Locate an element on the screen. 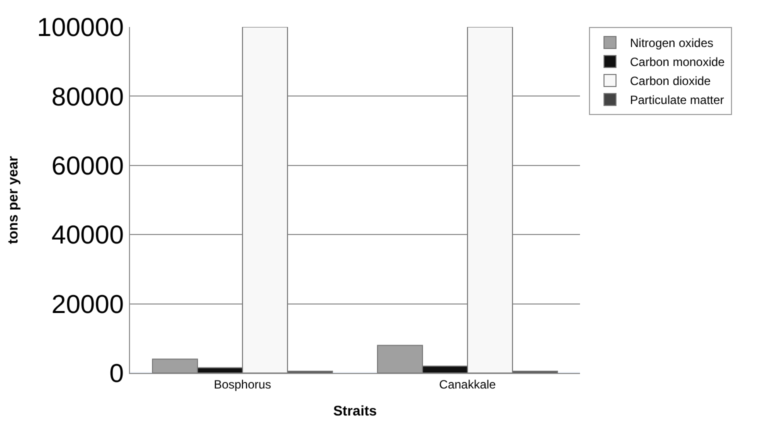 This screenshot has height=443, width=760. y-axis-title: tons per year is located at coordinates (12, 199).